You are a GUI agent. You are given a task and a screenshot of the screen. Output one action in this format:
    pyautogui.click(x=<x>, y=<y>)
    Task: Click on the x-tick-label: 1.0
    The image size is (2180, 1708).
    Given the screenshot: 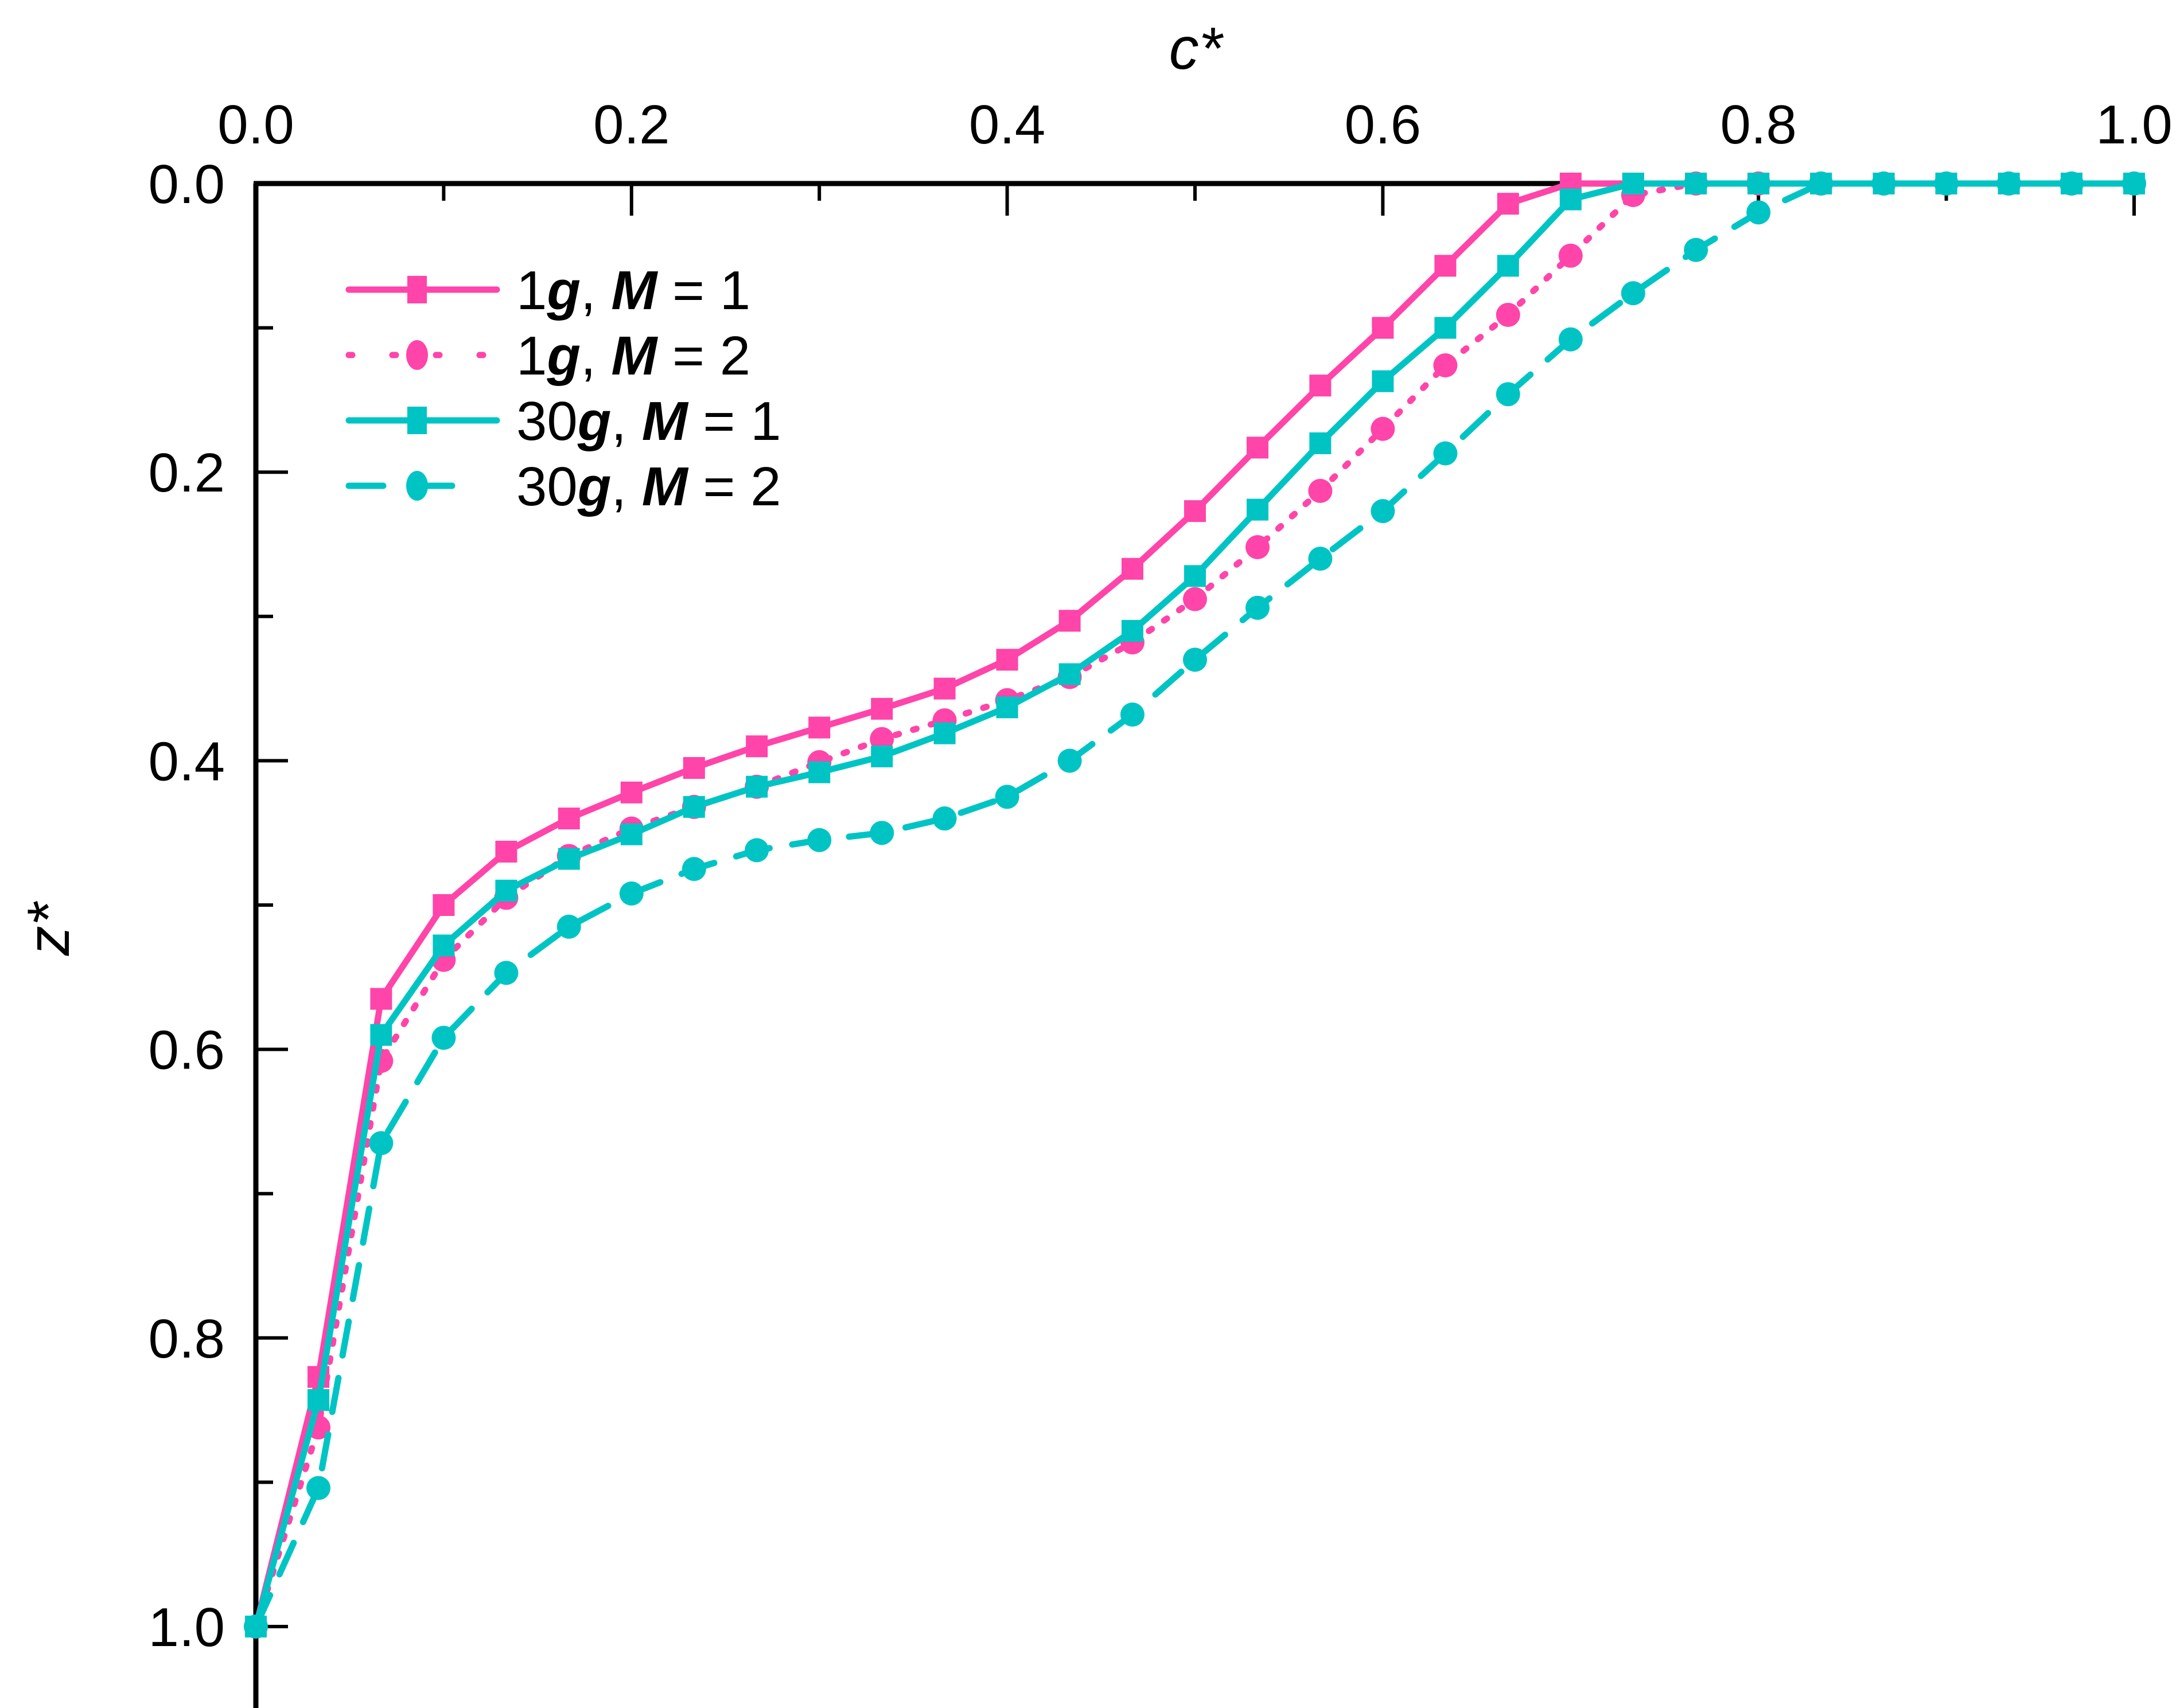 What is the action you would take?
    pyautogui.click(x=2134, y=124)
    